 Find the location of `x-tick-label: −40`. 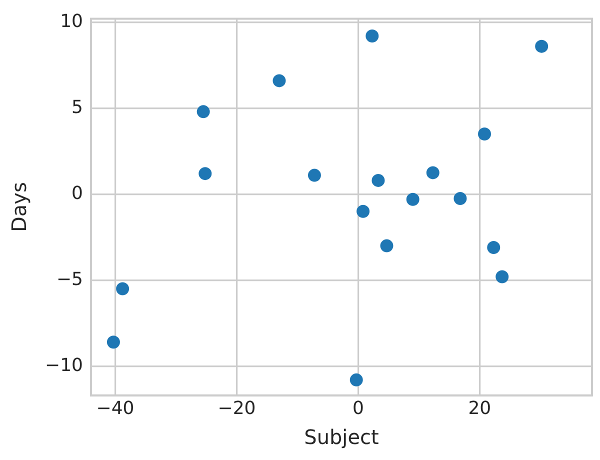

x-tick-label: −40 is located at coordinates (115, 408).